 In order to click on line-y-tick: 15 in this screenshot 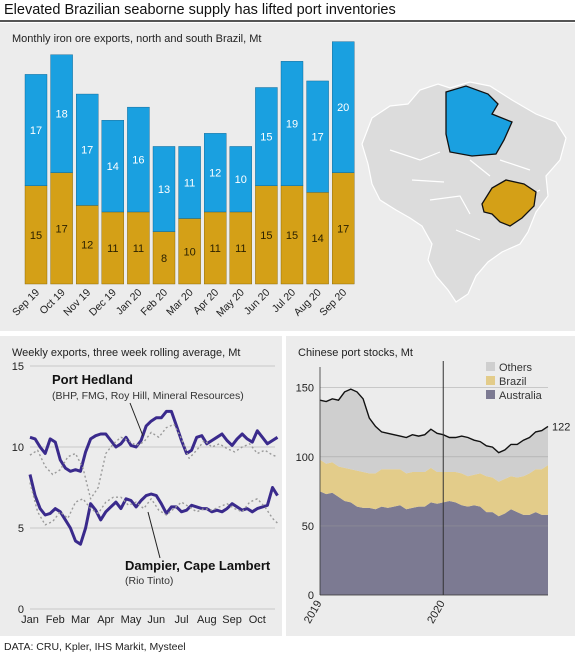, I will do `click(18, 367)`.